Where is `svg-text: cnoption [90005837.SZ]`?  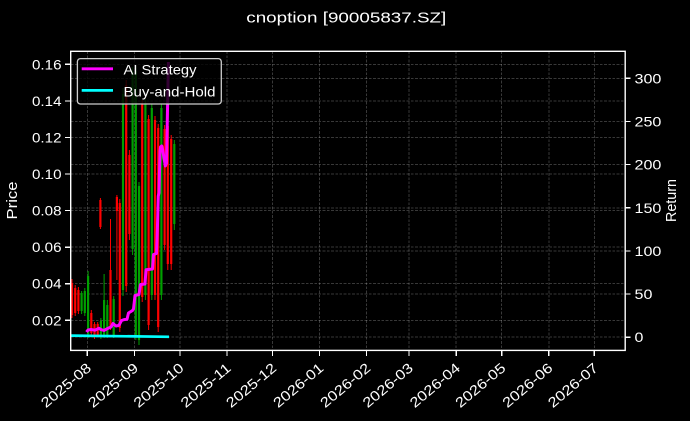 svg-text: cnoption [90005837.SZ] is located at coordinates (346, 17).